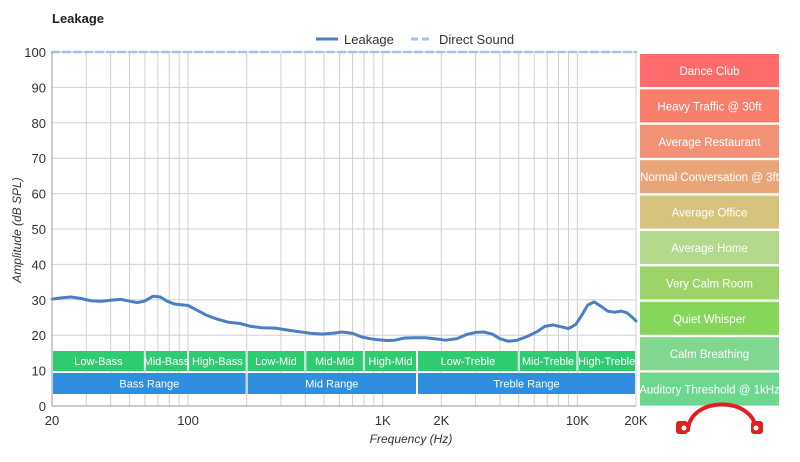 This screenshot has width=800, height=462. I want to click on ref-very-calm-room-label: Very Calm Room, so click(709, 284).